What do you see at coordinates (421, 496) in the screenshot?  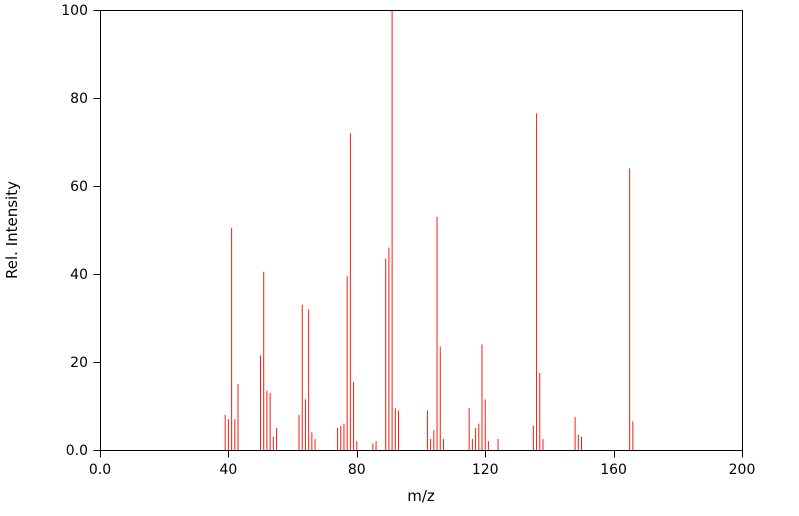 I see `x-axis-label: m/z` at bounding box center [421, 496].